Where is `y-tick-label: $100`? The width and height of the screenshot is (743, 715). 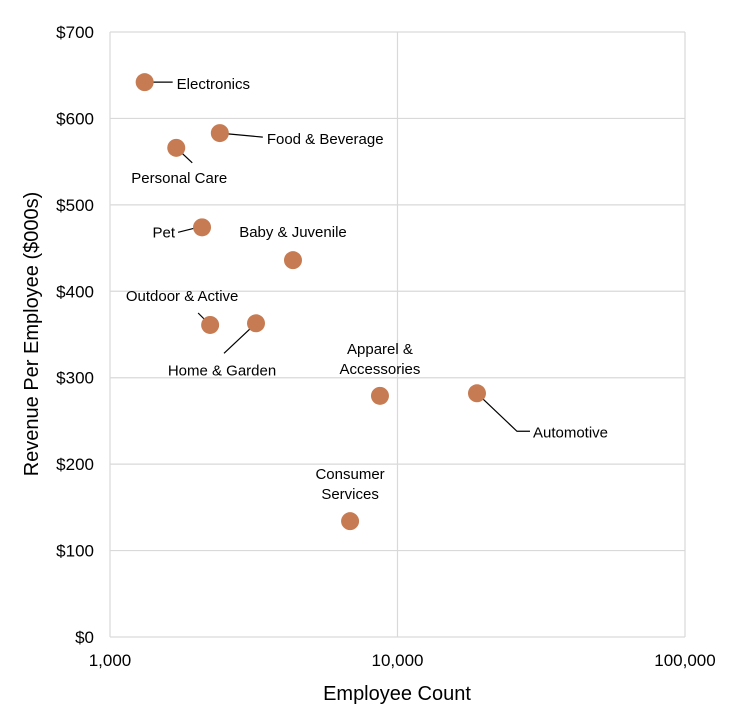 y-tick-label: $100 is located at coordinates (75, 551).